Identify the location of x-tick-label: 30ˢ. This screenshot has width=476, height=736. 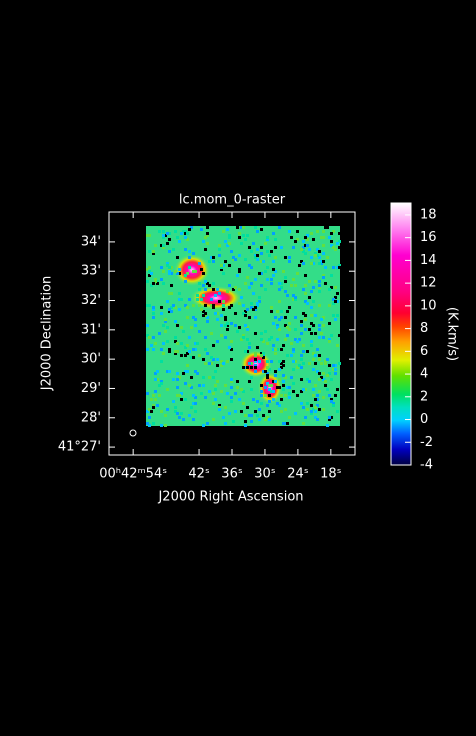
(265, 474).